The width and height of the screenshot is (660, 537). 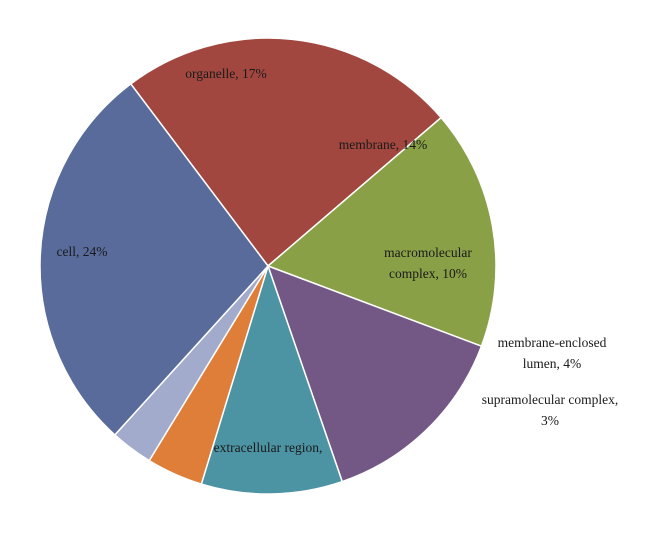 What do you see at coordinates (374, 373) in the screenshot?
I see `pie-slice-membrane` at bounding box center [374, 373].